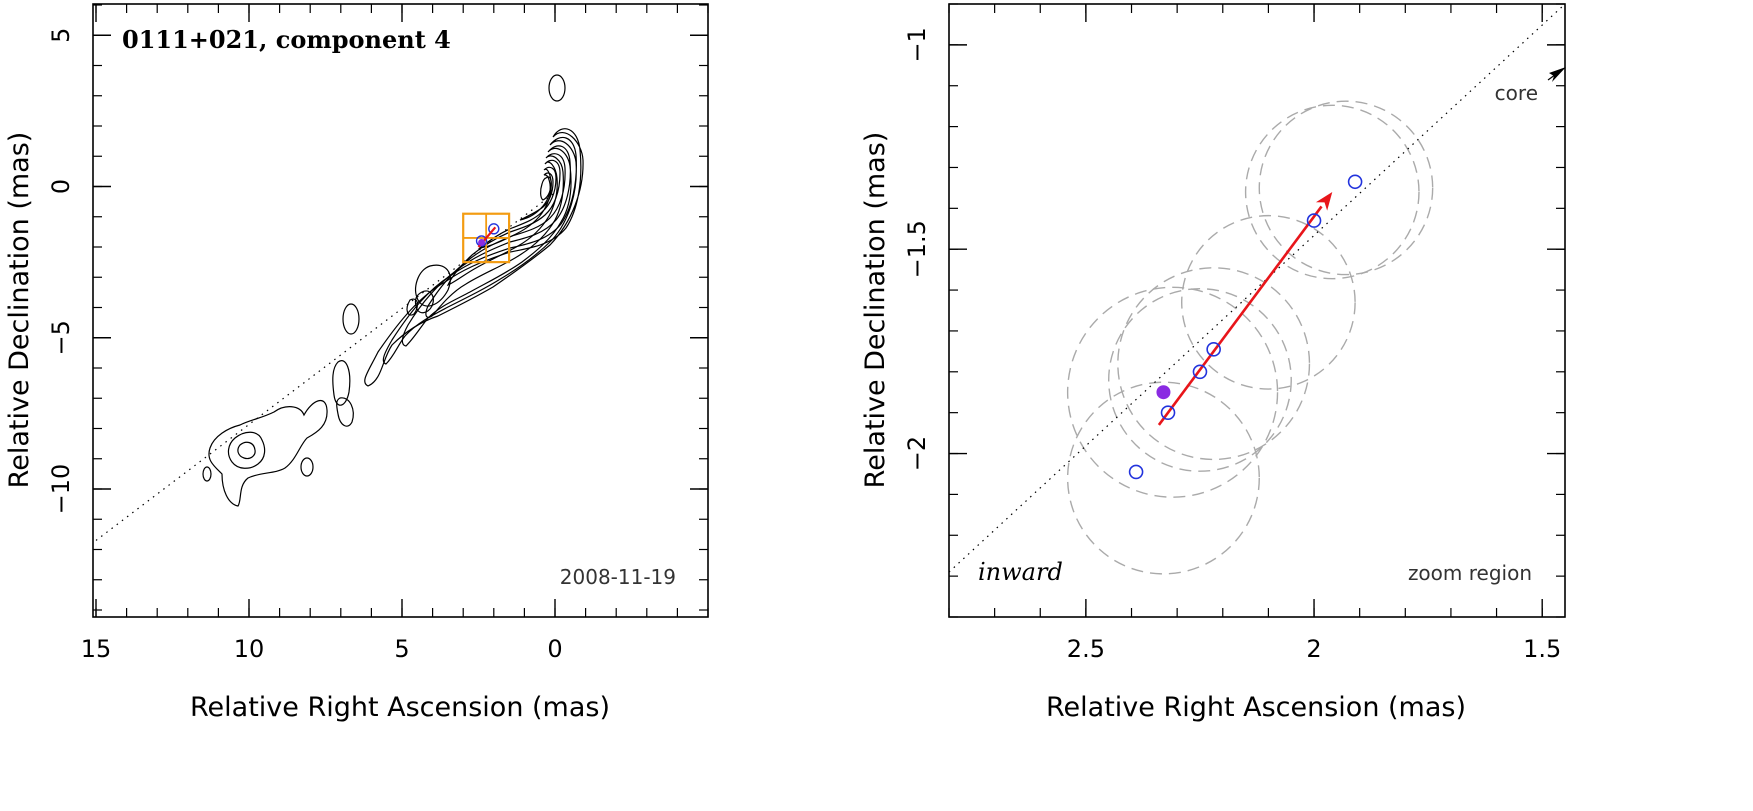  I want to click on component-points, so click(1245, 327).